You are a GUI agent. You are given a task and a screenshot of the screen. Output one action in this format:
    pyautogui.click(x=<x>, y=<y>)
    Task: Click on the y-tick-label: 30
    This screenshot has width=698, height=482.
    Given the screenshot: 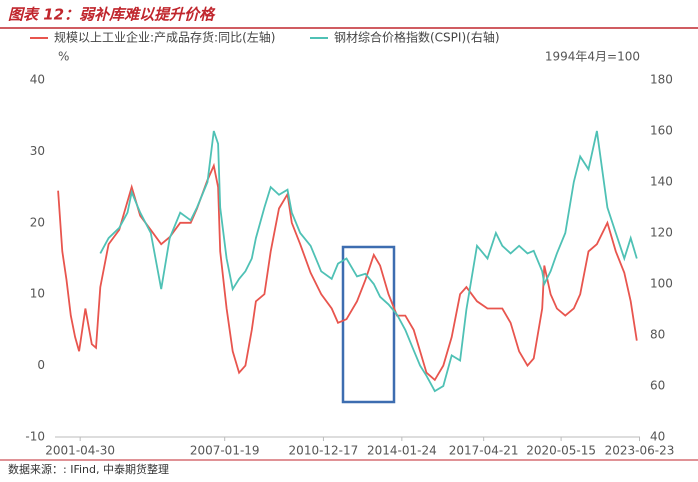 What is the action you would take?
    pyautogui.click(x=37, y=151)
    